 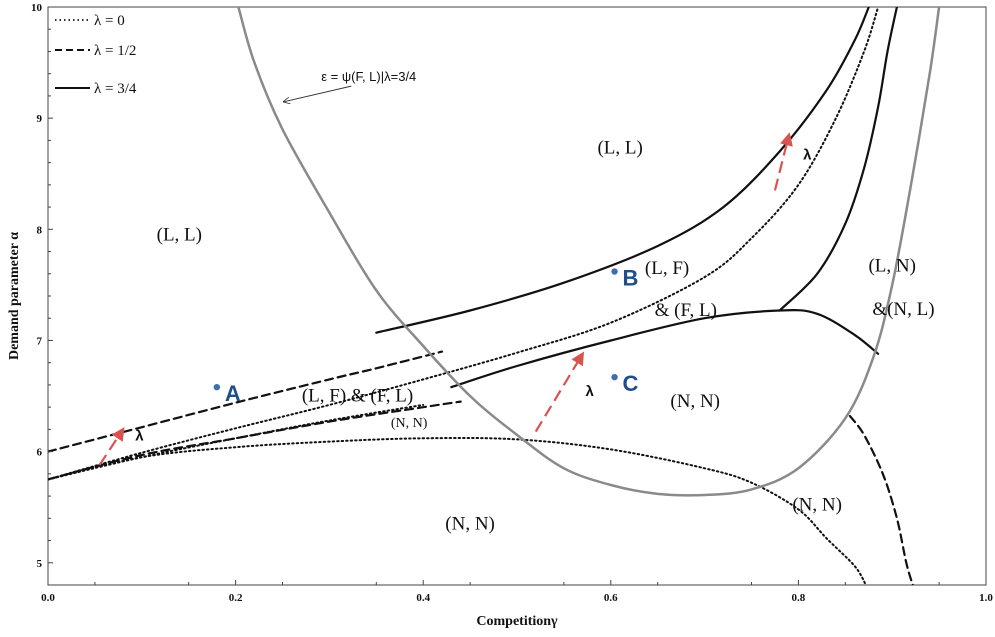 What do you see at coordinates (233, 393) in the screenshot?
I see `point-label-A: A` at bounding box center [233, 393].